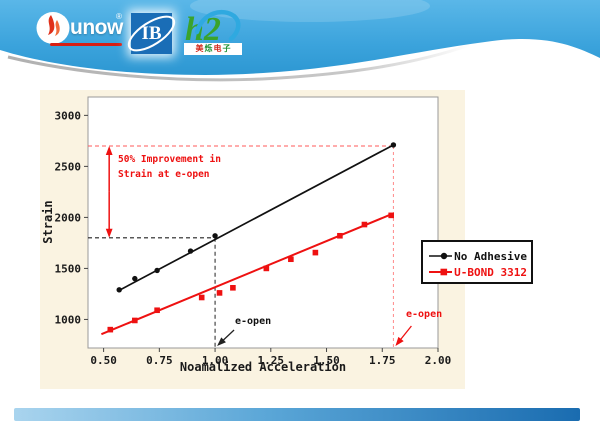 The width and height of the screenshot is (600, 424). I want to click on chart-legend: No Adhesive U-BOND 3312, so click(477, 262).